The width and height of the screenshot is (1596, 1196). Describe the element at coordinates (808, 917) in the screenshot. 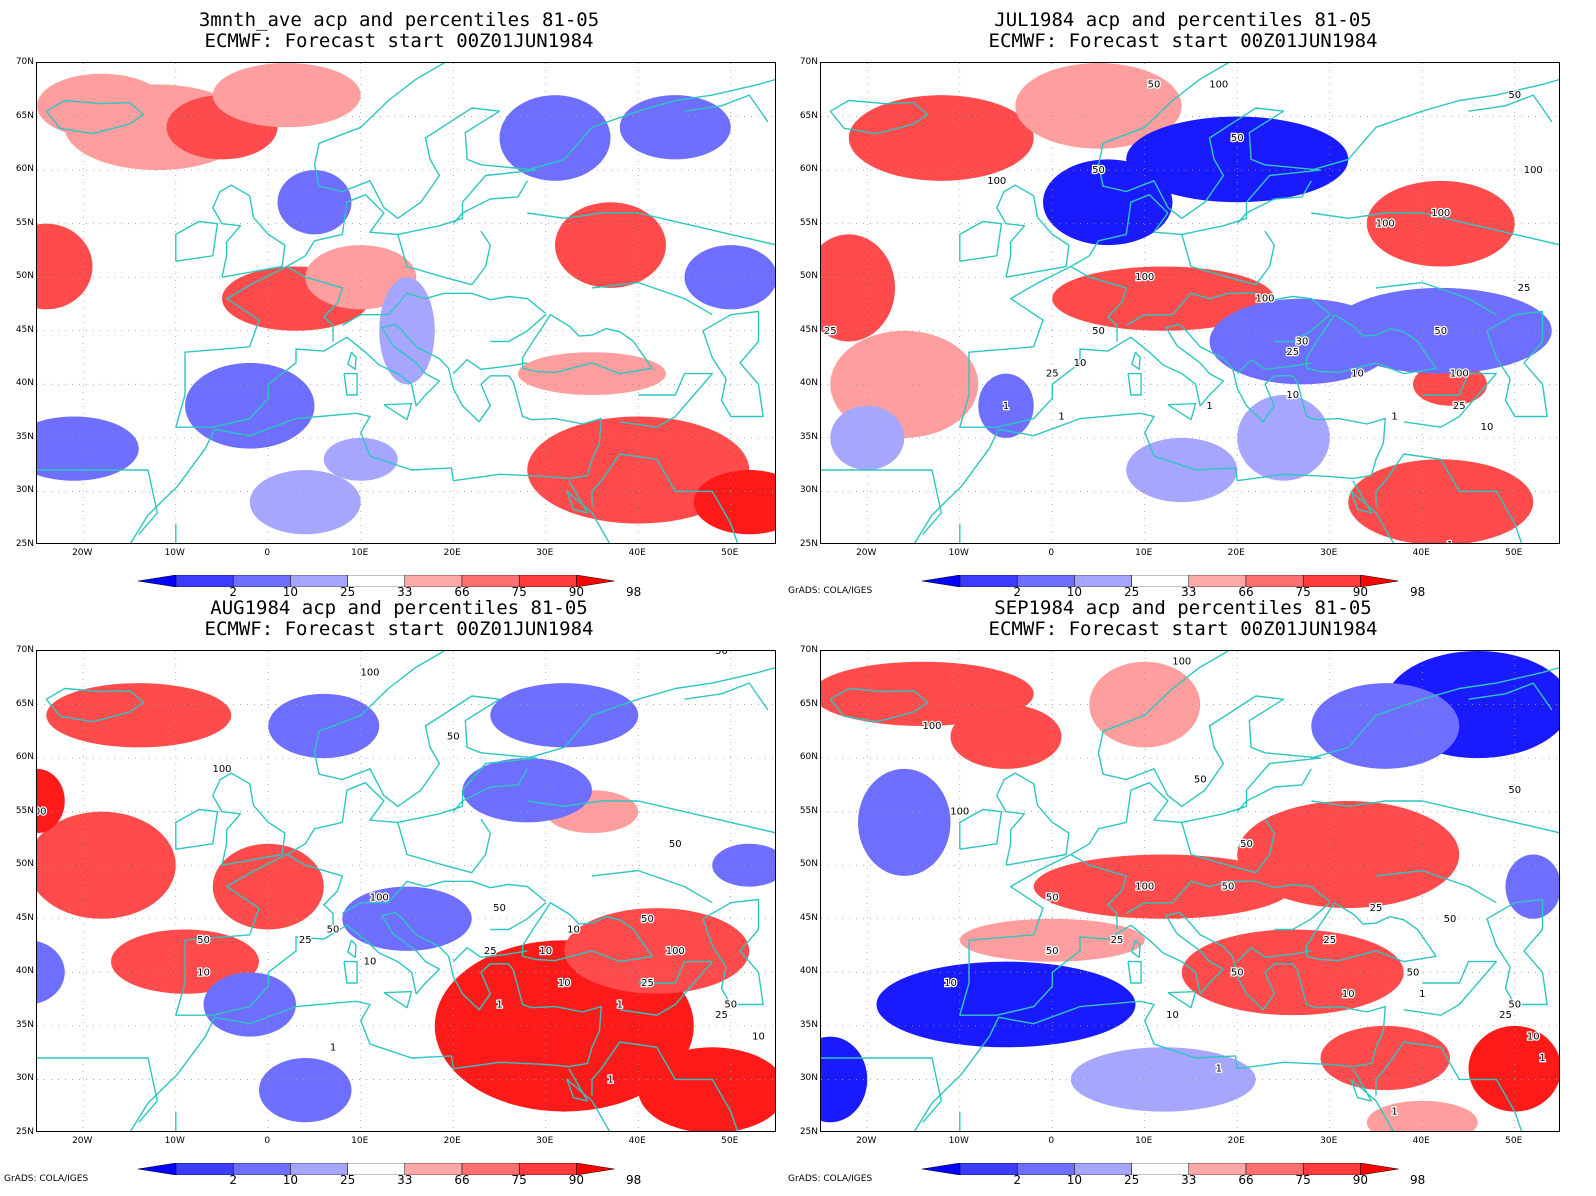

I see `lat-tick-label: 45N` at that location.